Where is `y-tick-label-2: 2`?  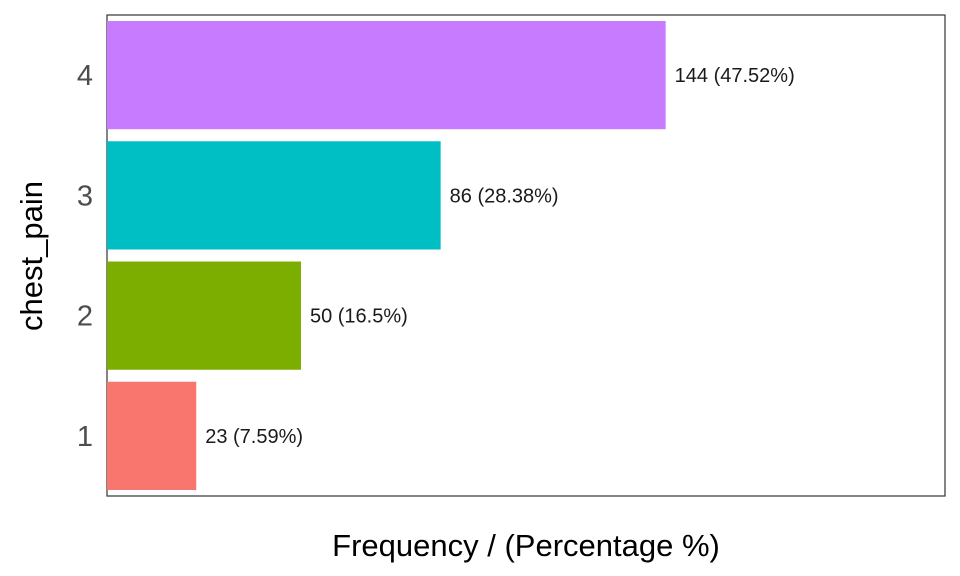
y-tick-label-2: 2 is located at coordinates (85, 317).